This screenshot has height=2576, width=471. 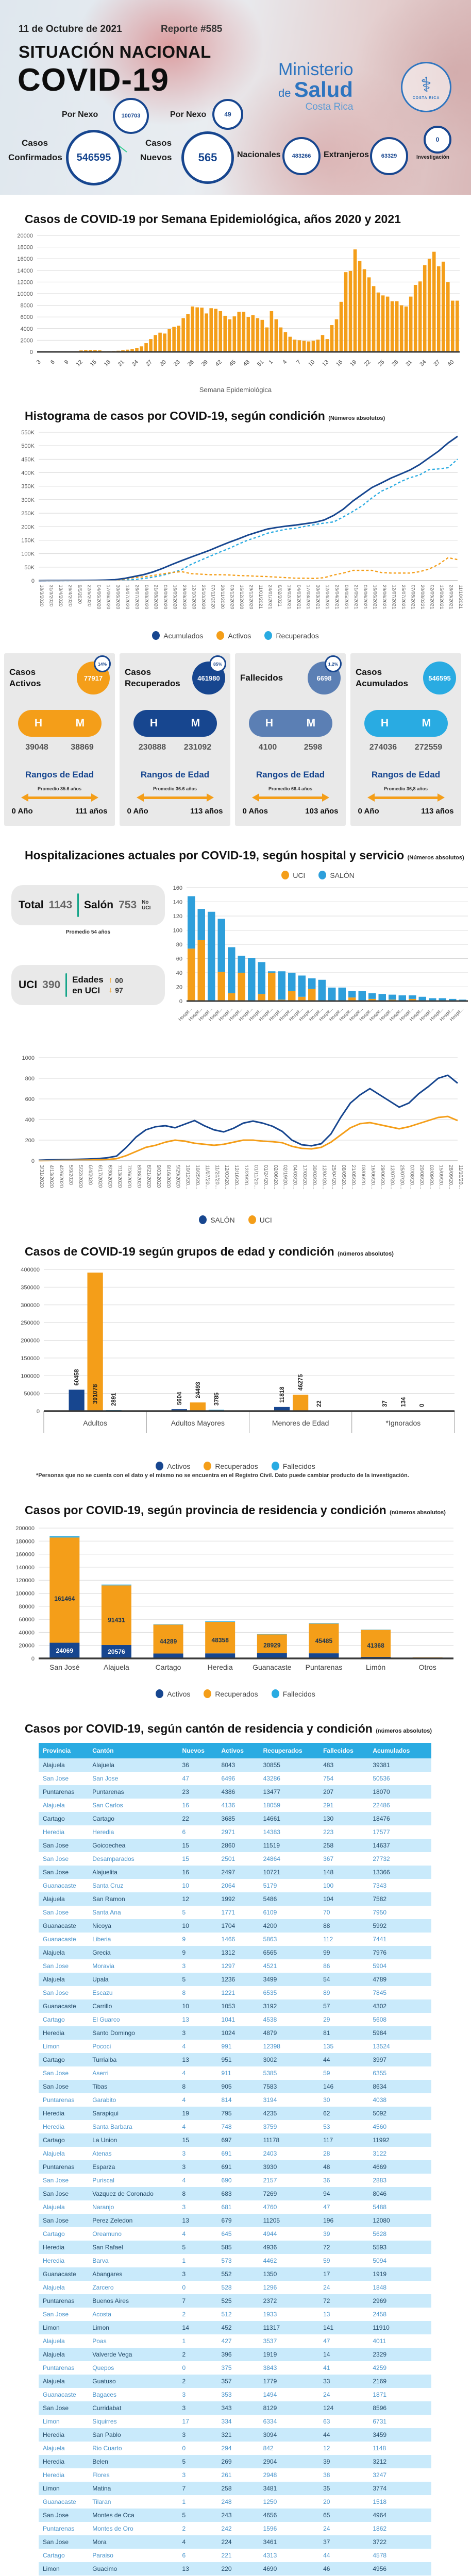 I want to click on uci-age-min: 00, so click(x=119, y=980).